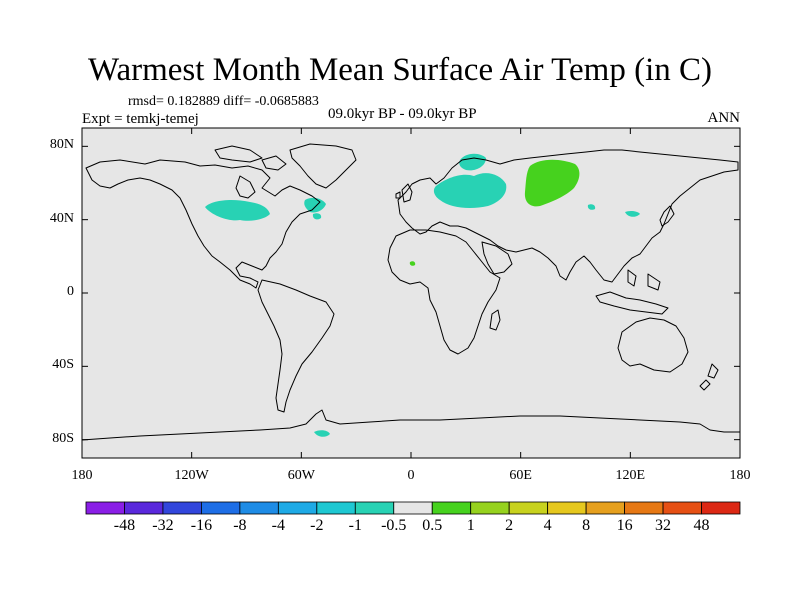 The width and height of the screenshot is (800, 600). What do you see at coordinates (667, 216) in the screenshot?
I see `coast-japan` at bounding box center [667, 216].